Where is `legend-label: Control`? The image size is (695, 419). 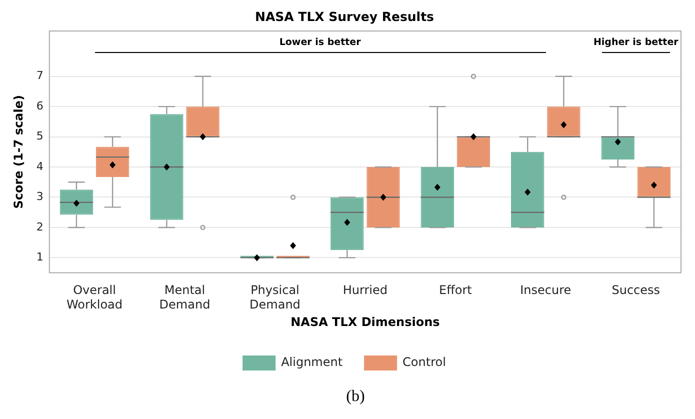
legend-label: Control is located at coordinates (424, 362).